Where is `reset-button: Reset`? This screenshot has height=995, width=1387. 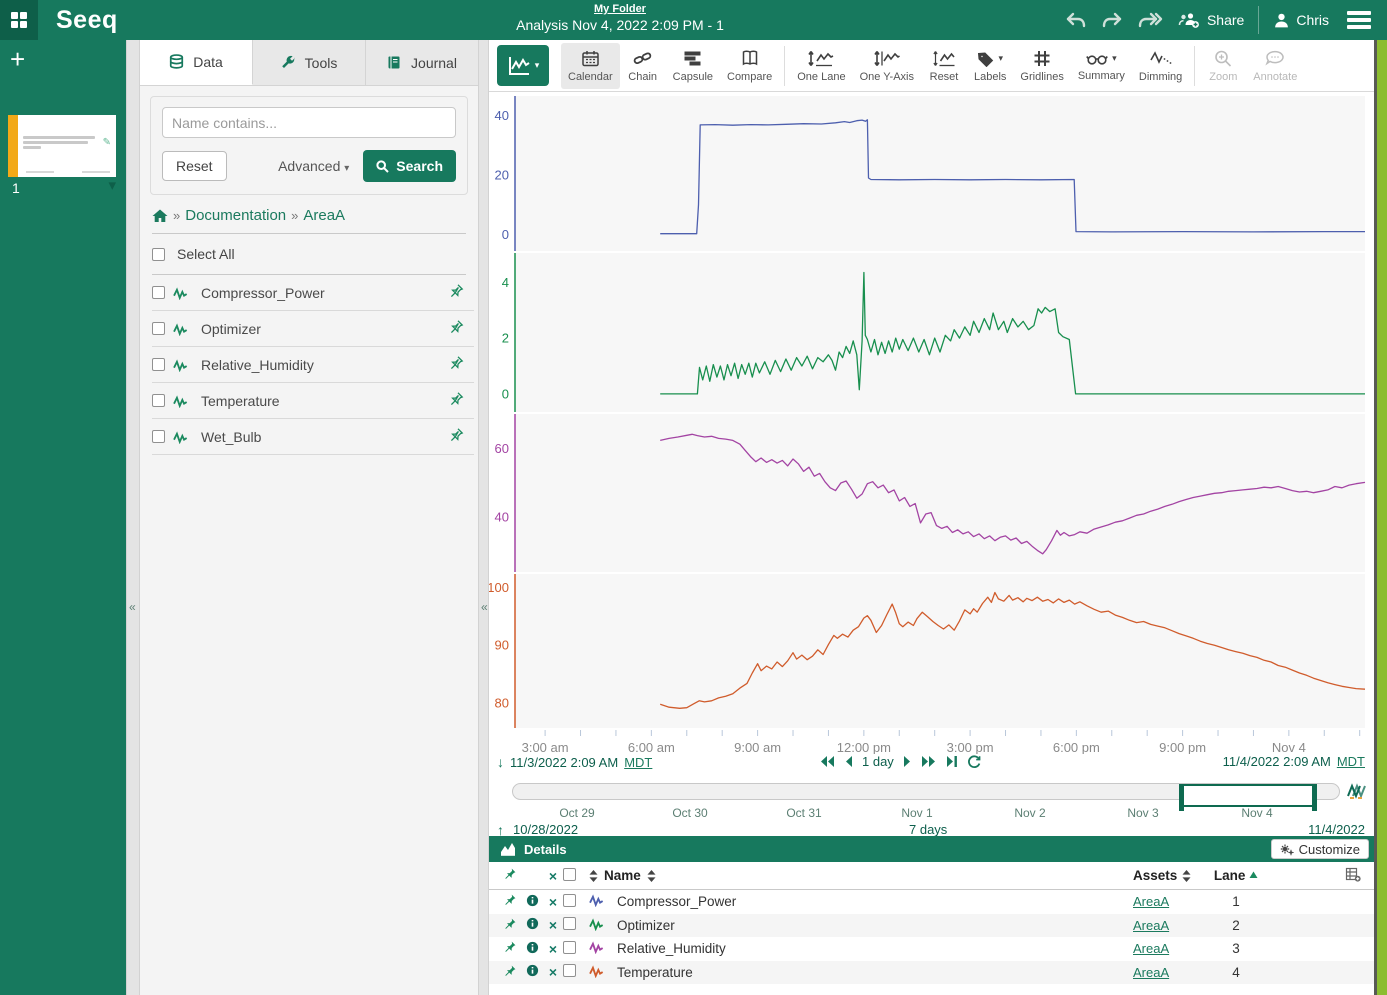
reset-button: Reset is located at coordinates (194, 166).